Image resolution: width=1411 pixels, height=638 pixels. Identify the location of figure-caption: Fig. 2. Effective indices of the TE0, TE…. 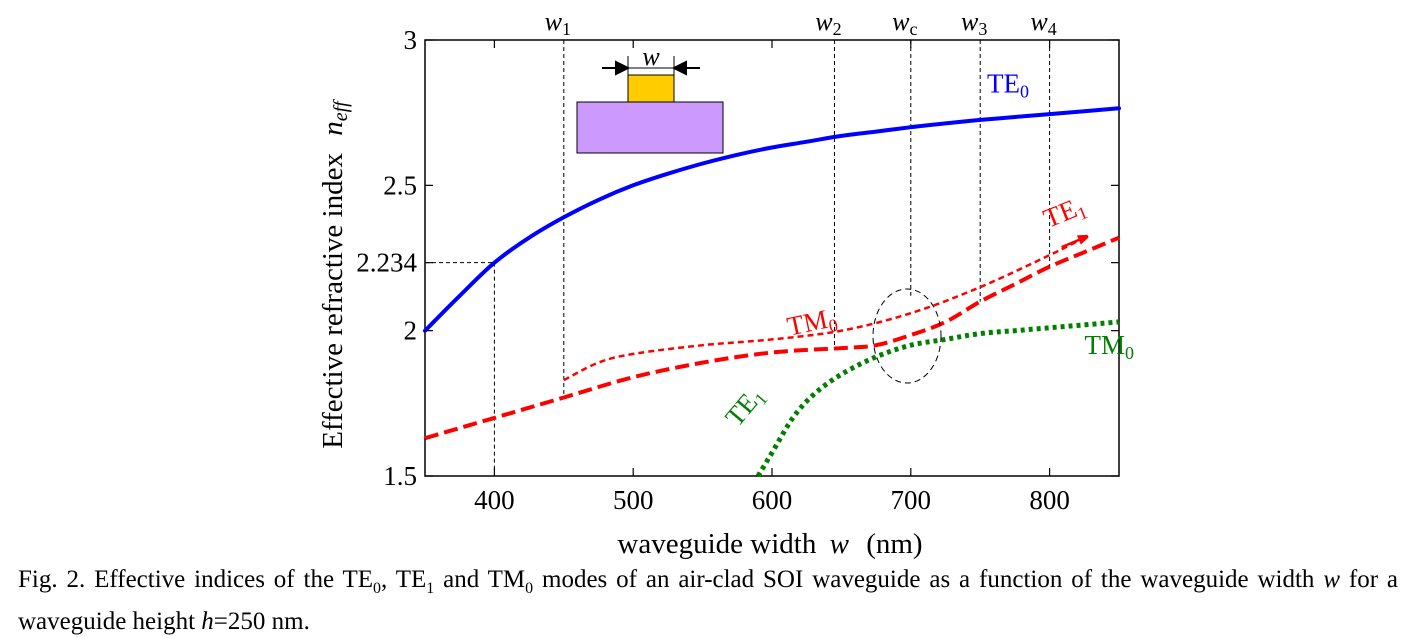
(708, 600).